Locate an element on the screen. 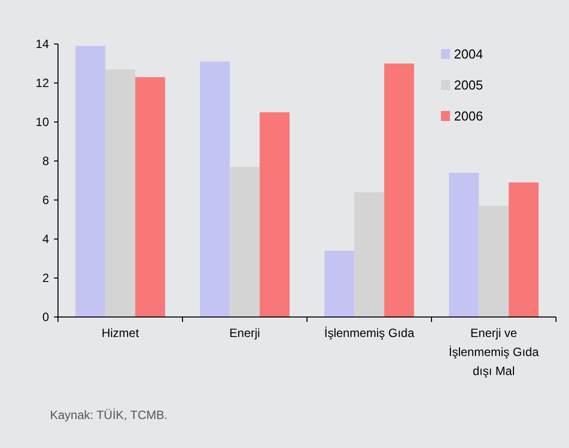 The width and height of the screenshot is (569, 448). x-tick-label: Hizmet is located at coordinates (121, 333).